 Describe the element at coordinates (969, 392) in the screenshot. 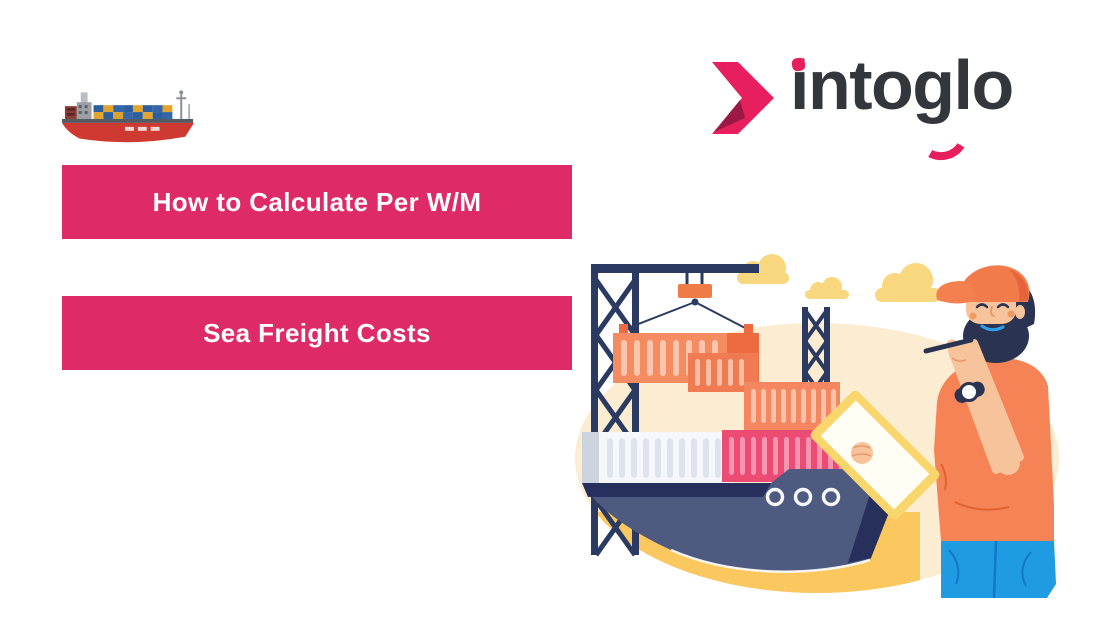

I see `watch-icon` at that location.